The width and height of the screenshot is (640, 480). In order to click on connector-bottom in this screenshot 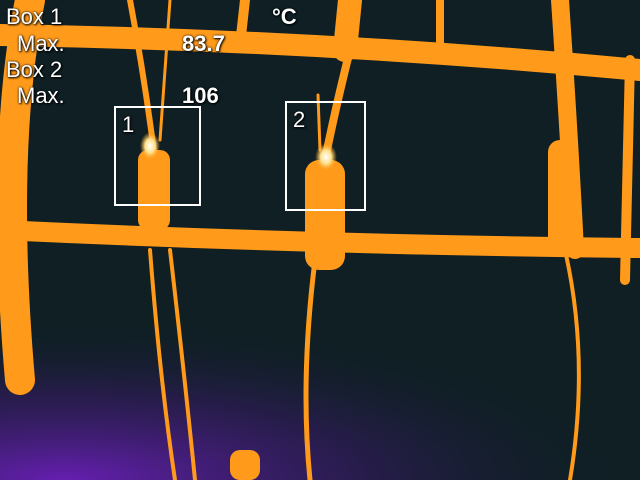, I will do `click(245, 465)`.